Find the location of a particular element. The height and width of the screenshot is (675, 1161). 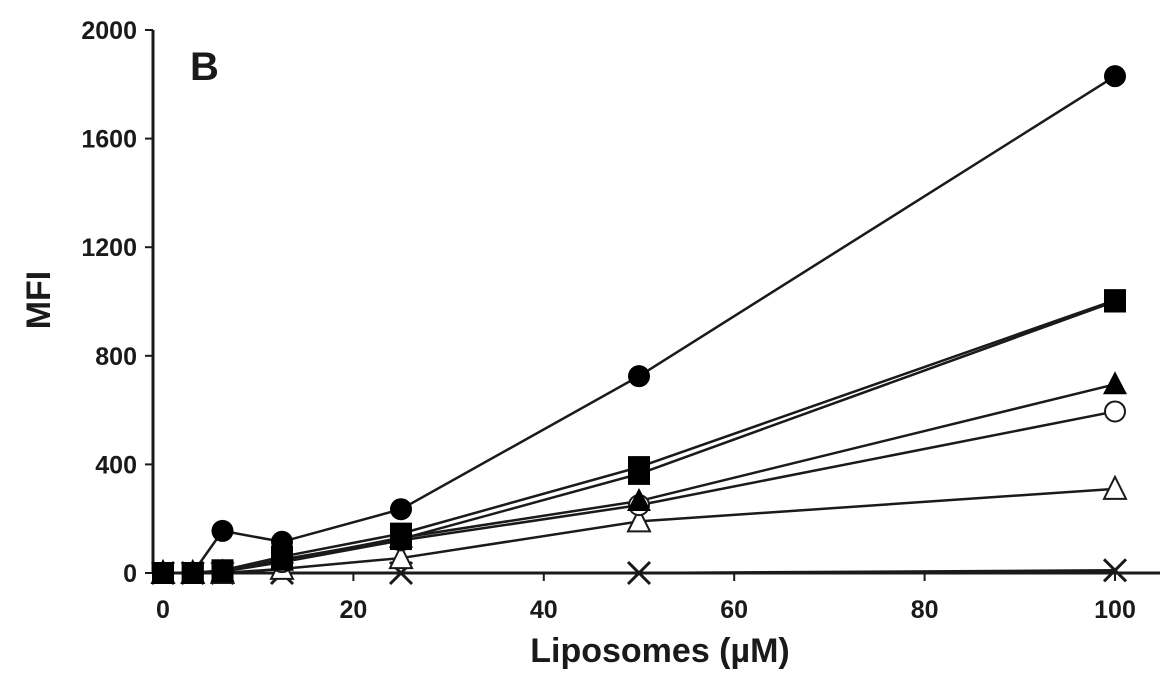

x-tick-label-80: 80 is located at coordinates (925, 610).